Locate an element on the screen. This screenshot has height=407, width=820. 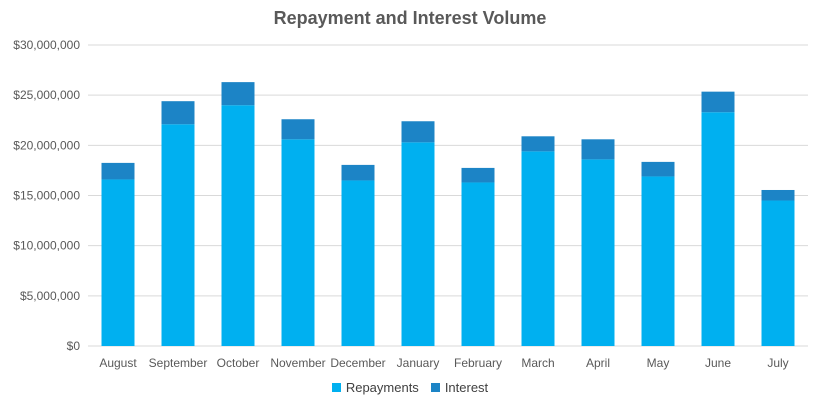
bar-repayments-january is located at coordinates (418, 244).